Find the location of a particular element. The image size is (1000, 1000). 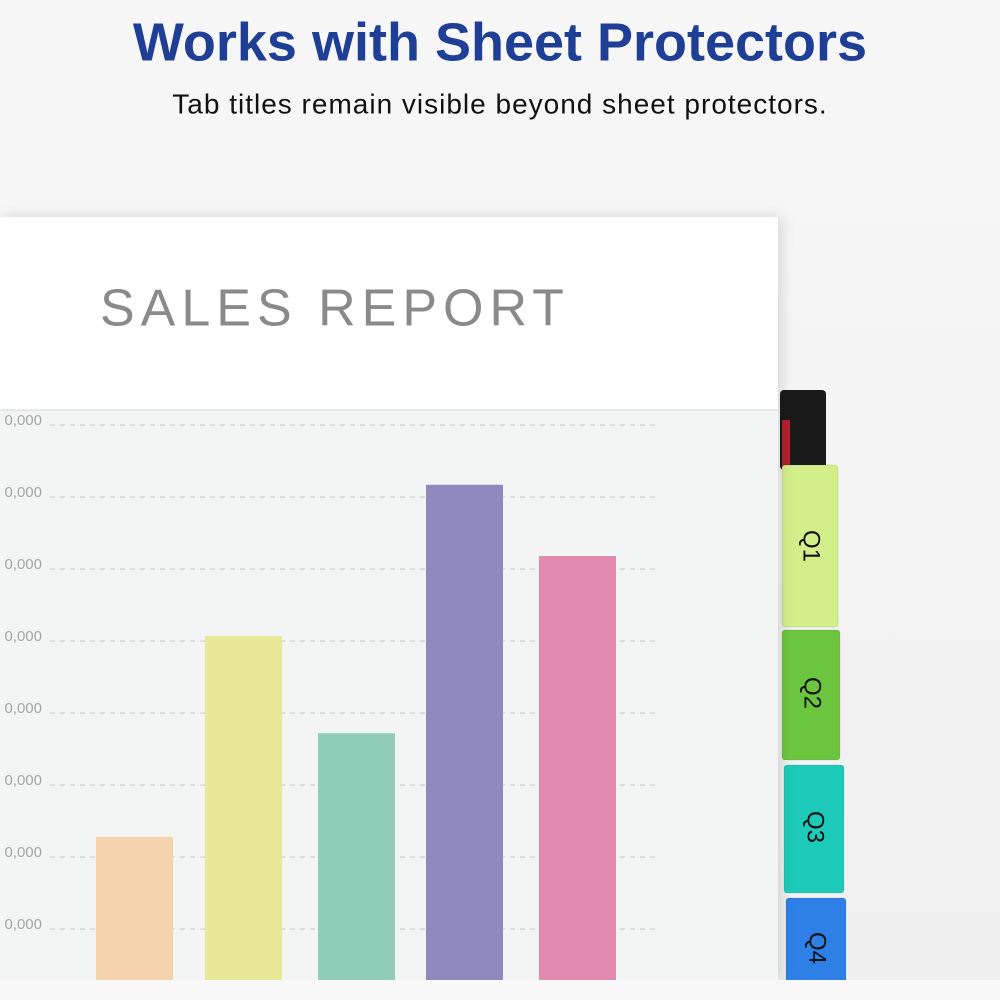

bottom-strip is located at coordinates (500, 990).